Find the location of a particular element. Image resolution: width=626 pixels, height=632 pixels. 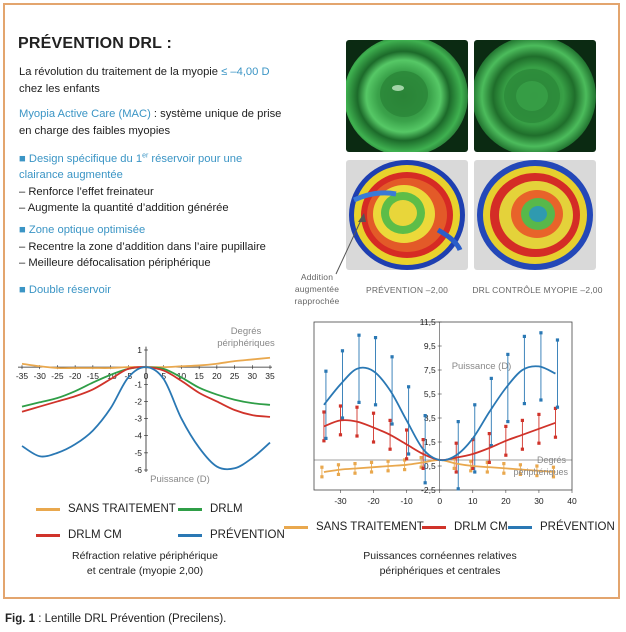

legend-drlm: DRLM is located at coordinates (210, 509).